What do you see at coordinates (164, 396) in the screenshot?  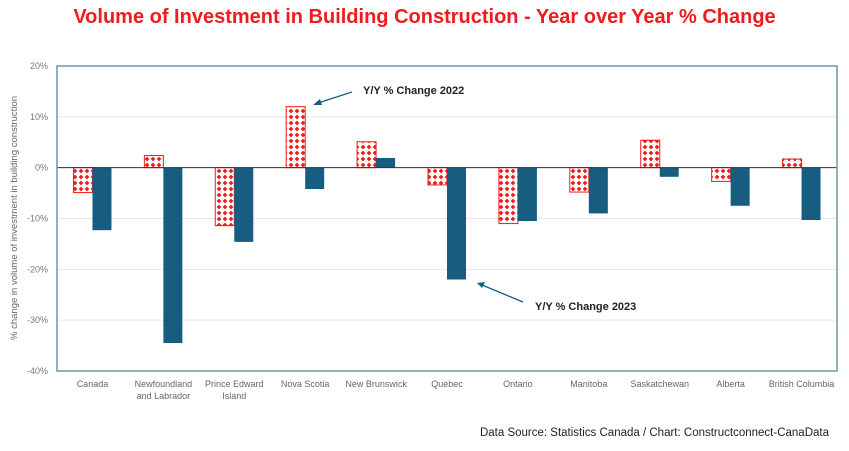 I see `x-category-label: and Labrador` at bounding box center [164, 396].